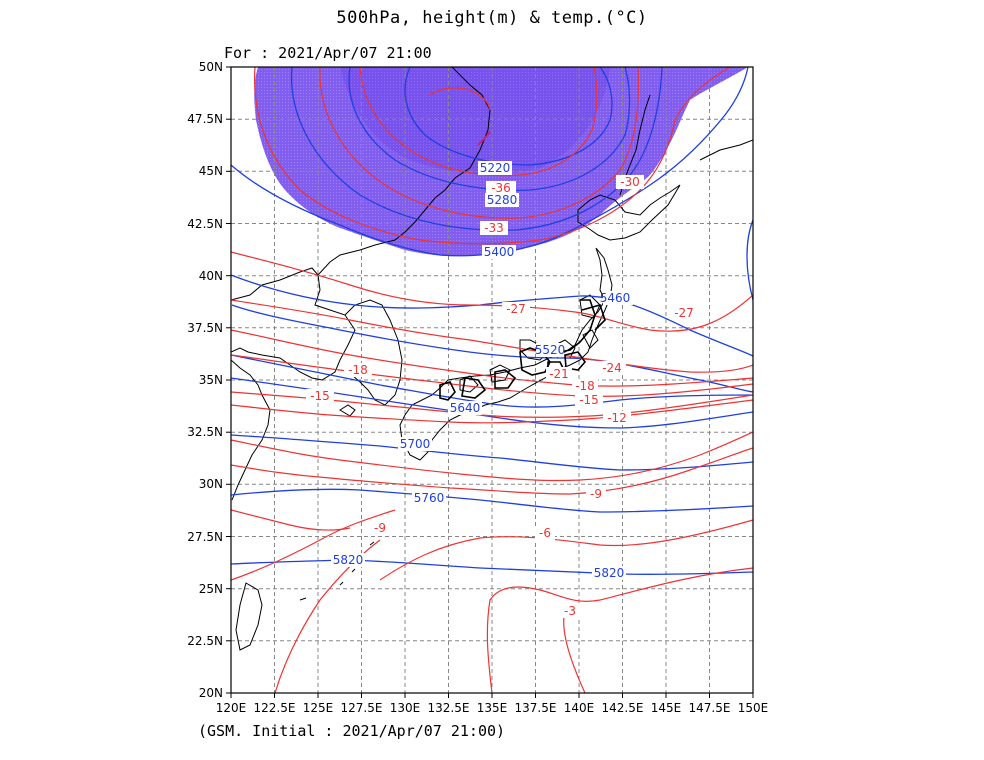  I want to click on lat-label: 27.5N, so click(205, 537).